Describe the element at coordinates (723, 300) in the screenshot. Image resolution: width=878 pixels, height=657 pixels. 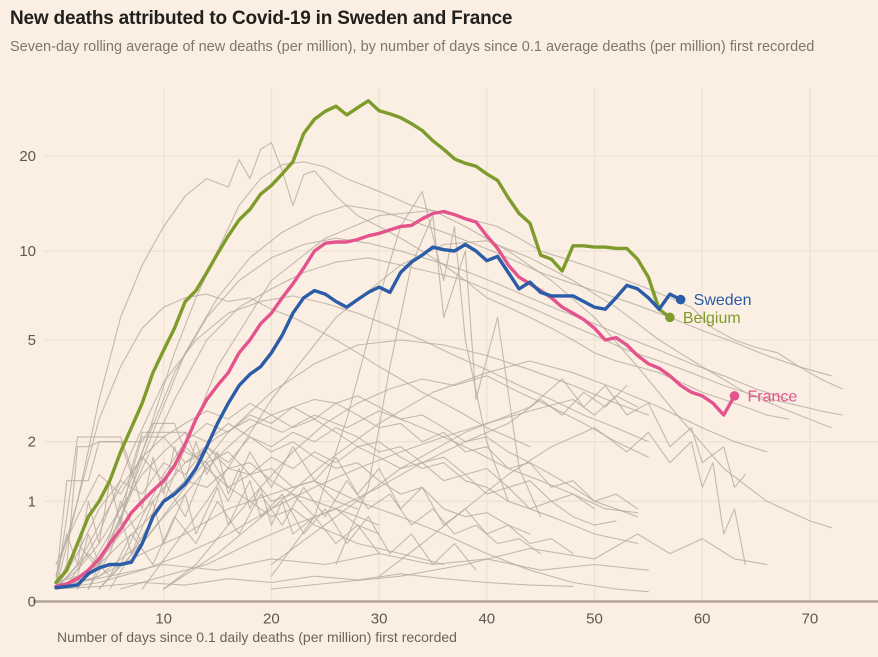
I see `series-end-label-sweden: Sweden` at that location.